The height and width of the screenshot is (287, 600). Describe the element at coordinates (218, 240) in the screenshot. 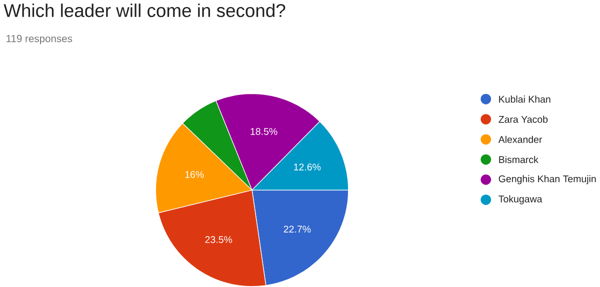

I see `data-label: 23.5%` at that location.